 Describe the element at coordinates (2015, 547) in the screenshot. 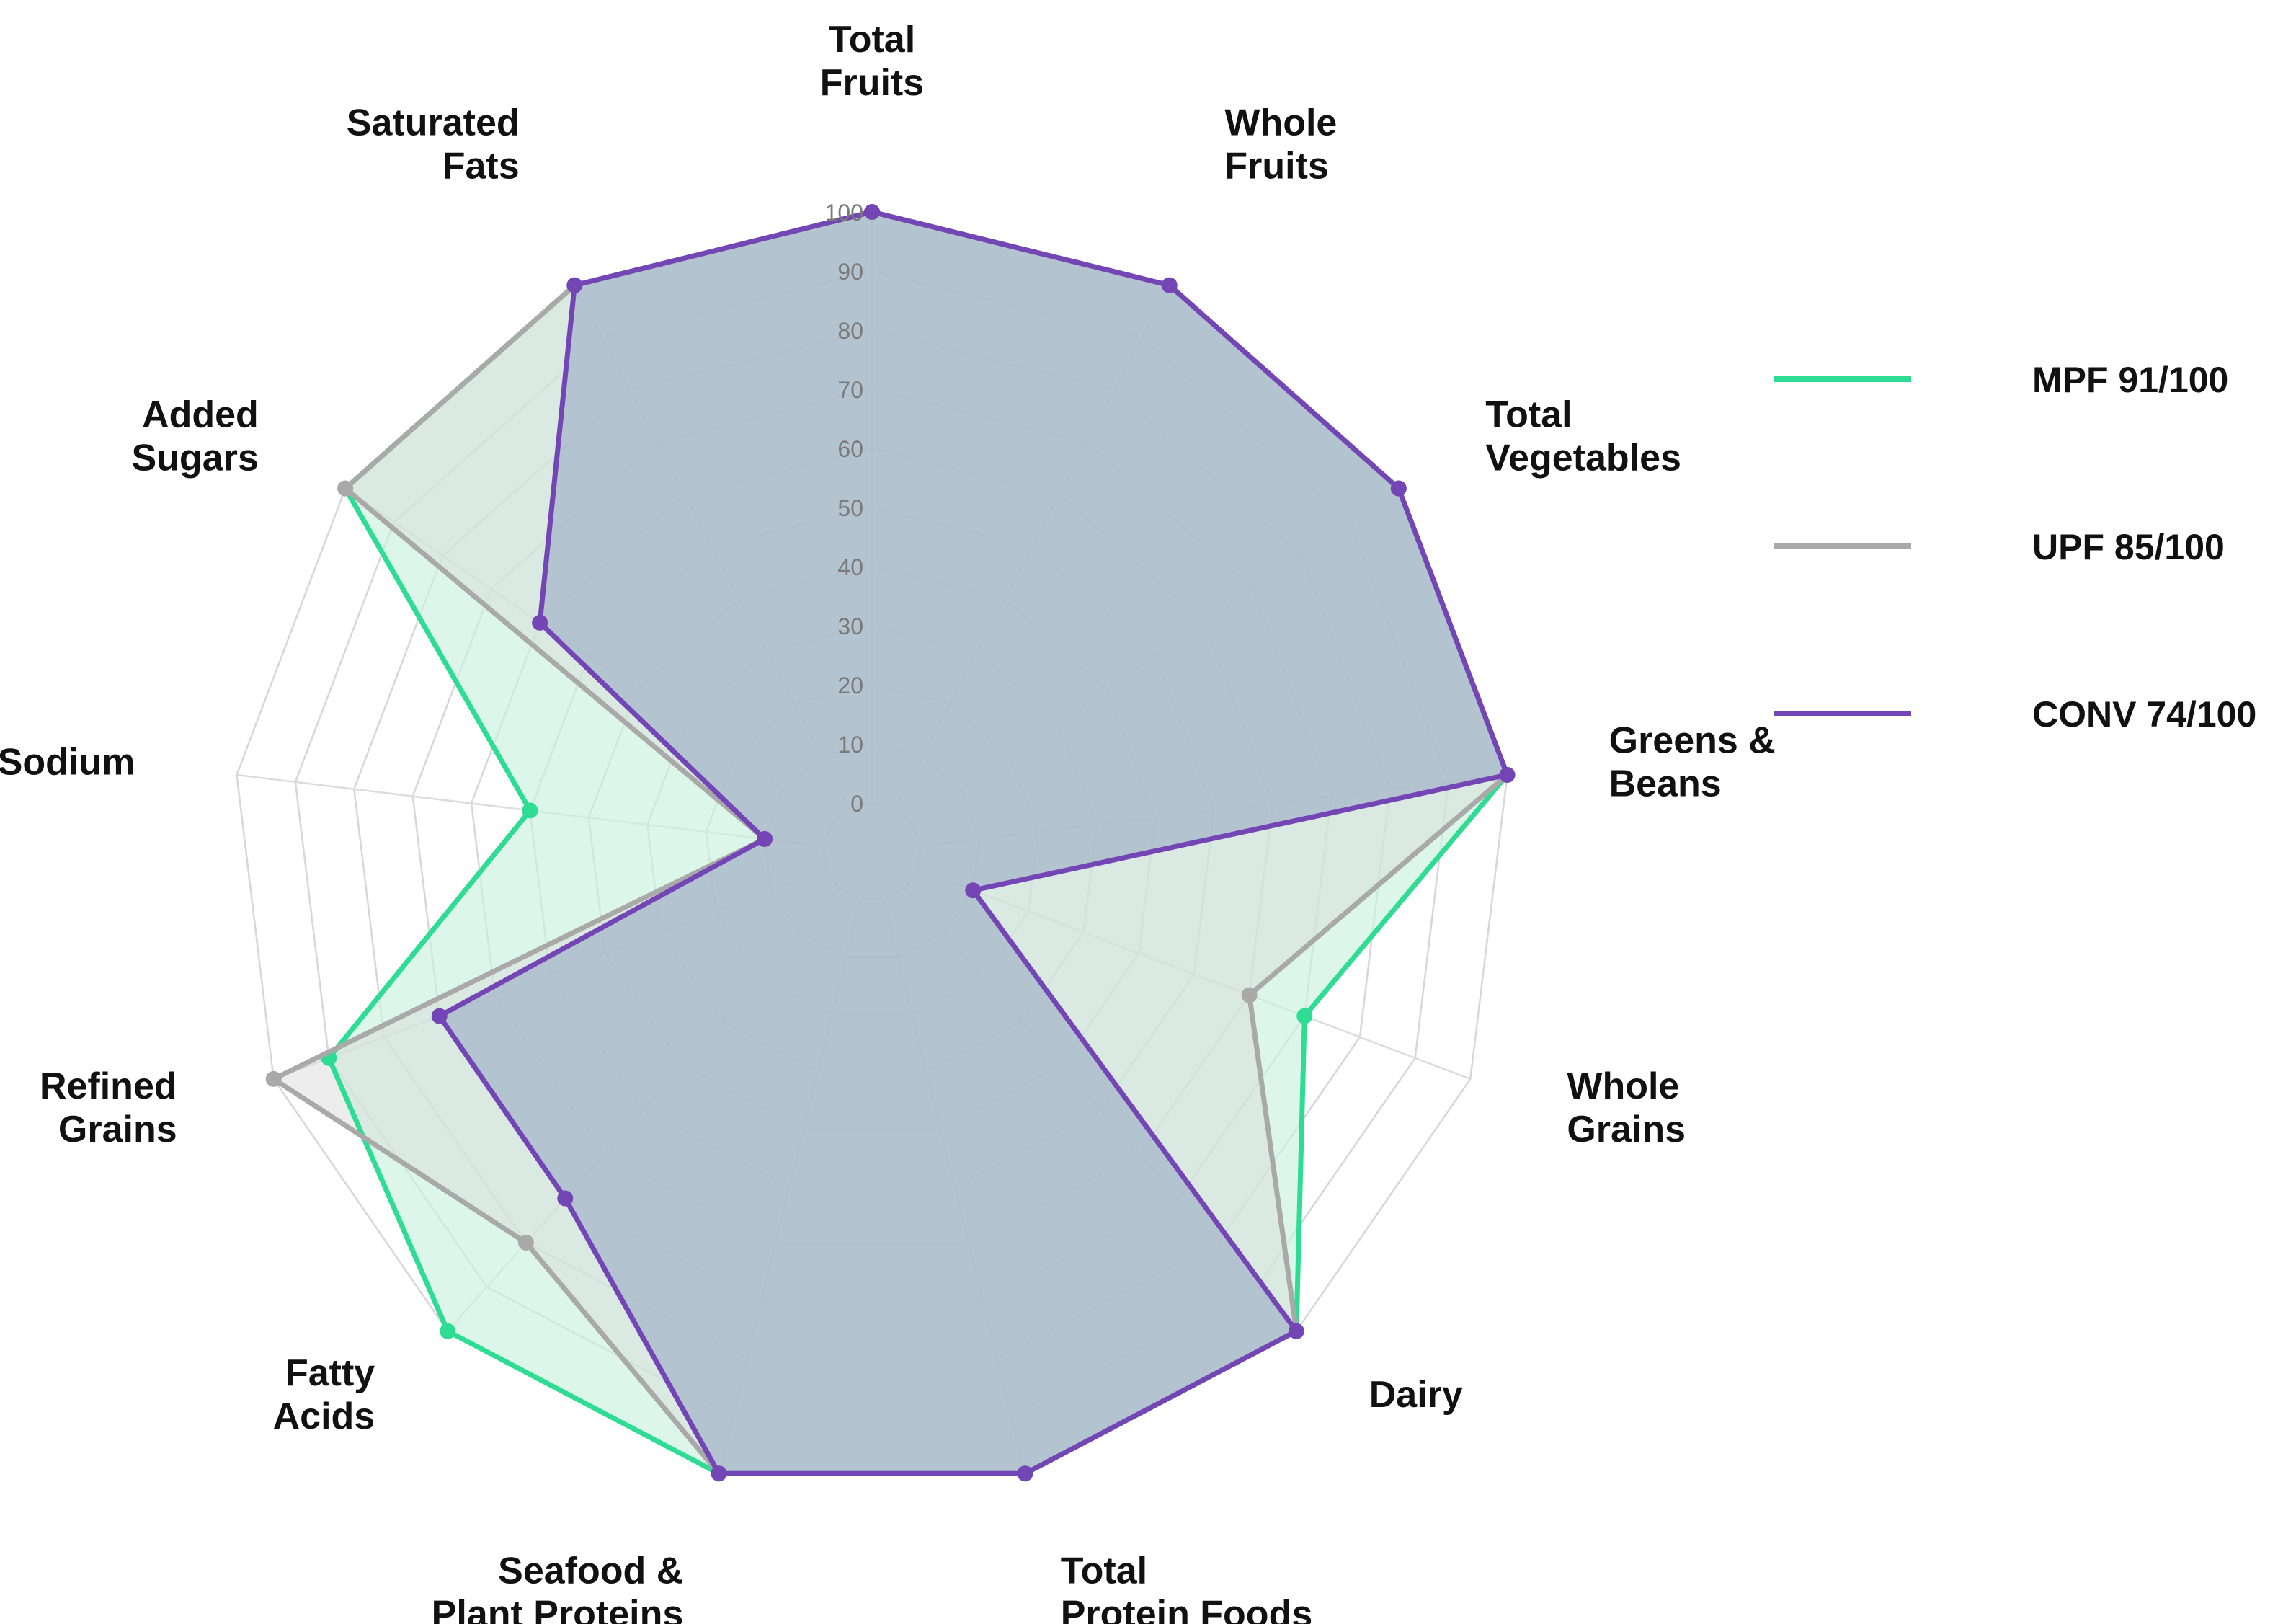

I see `legend: MPF 91/100 UPF 85/100 CONV 74/100` at that location.